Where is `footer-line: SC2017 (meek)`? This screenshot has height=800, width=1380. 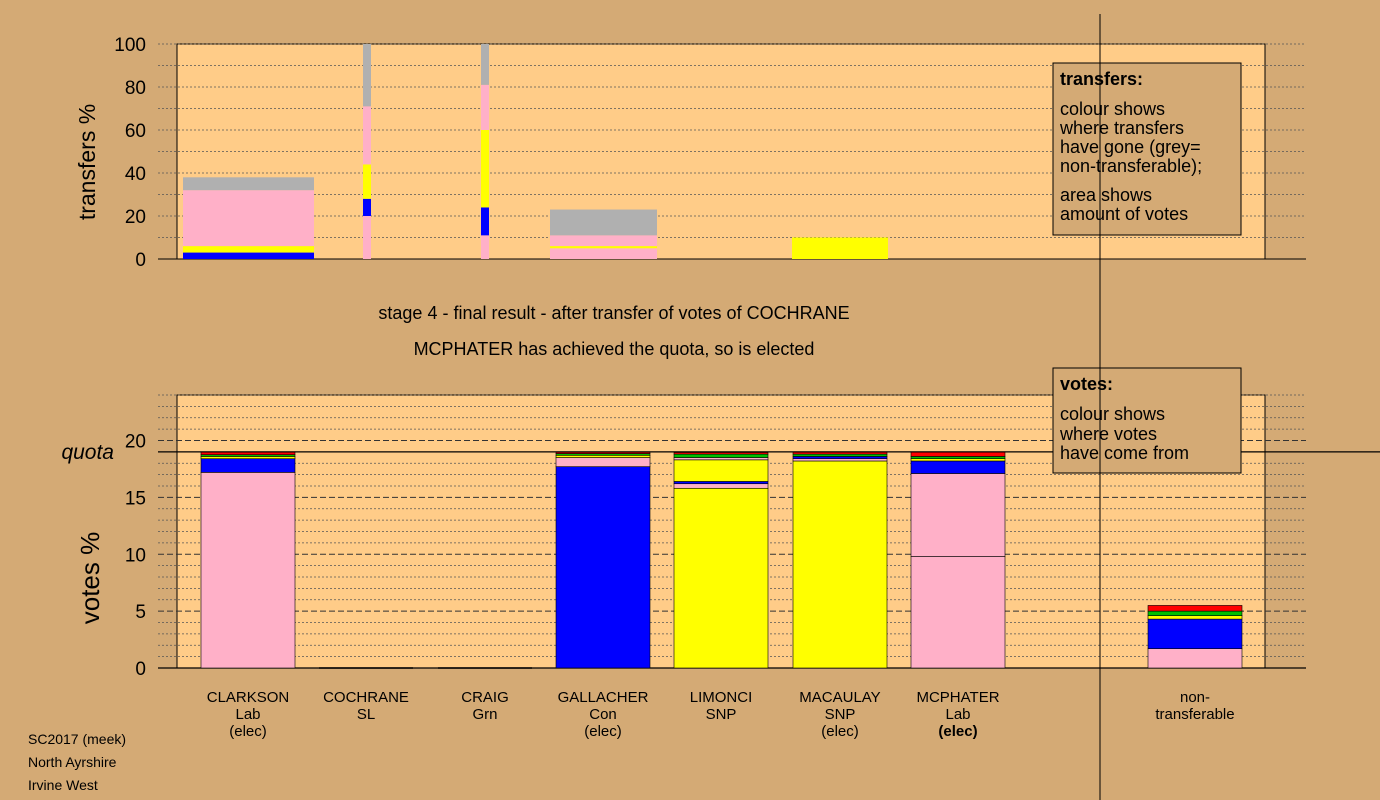 footer-line: SC2017 (meek) is located at coordinates (77, 739).